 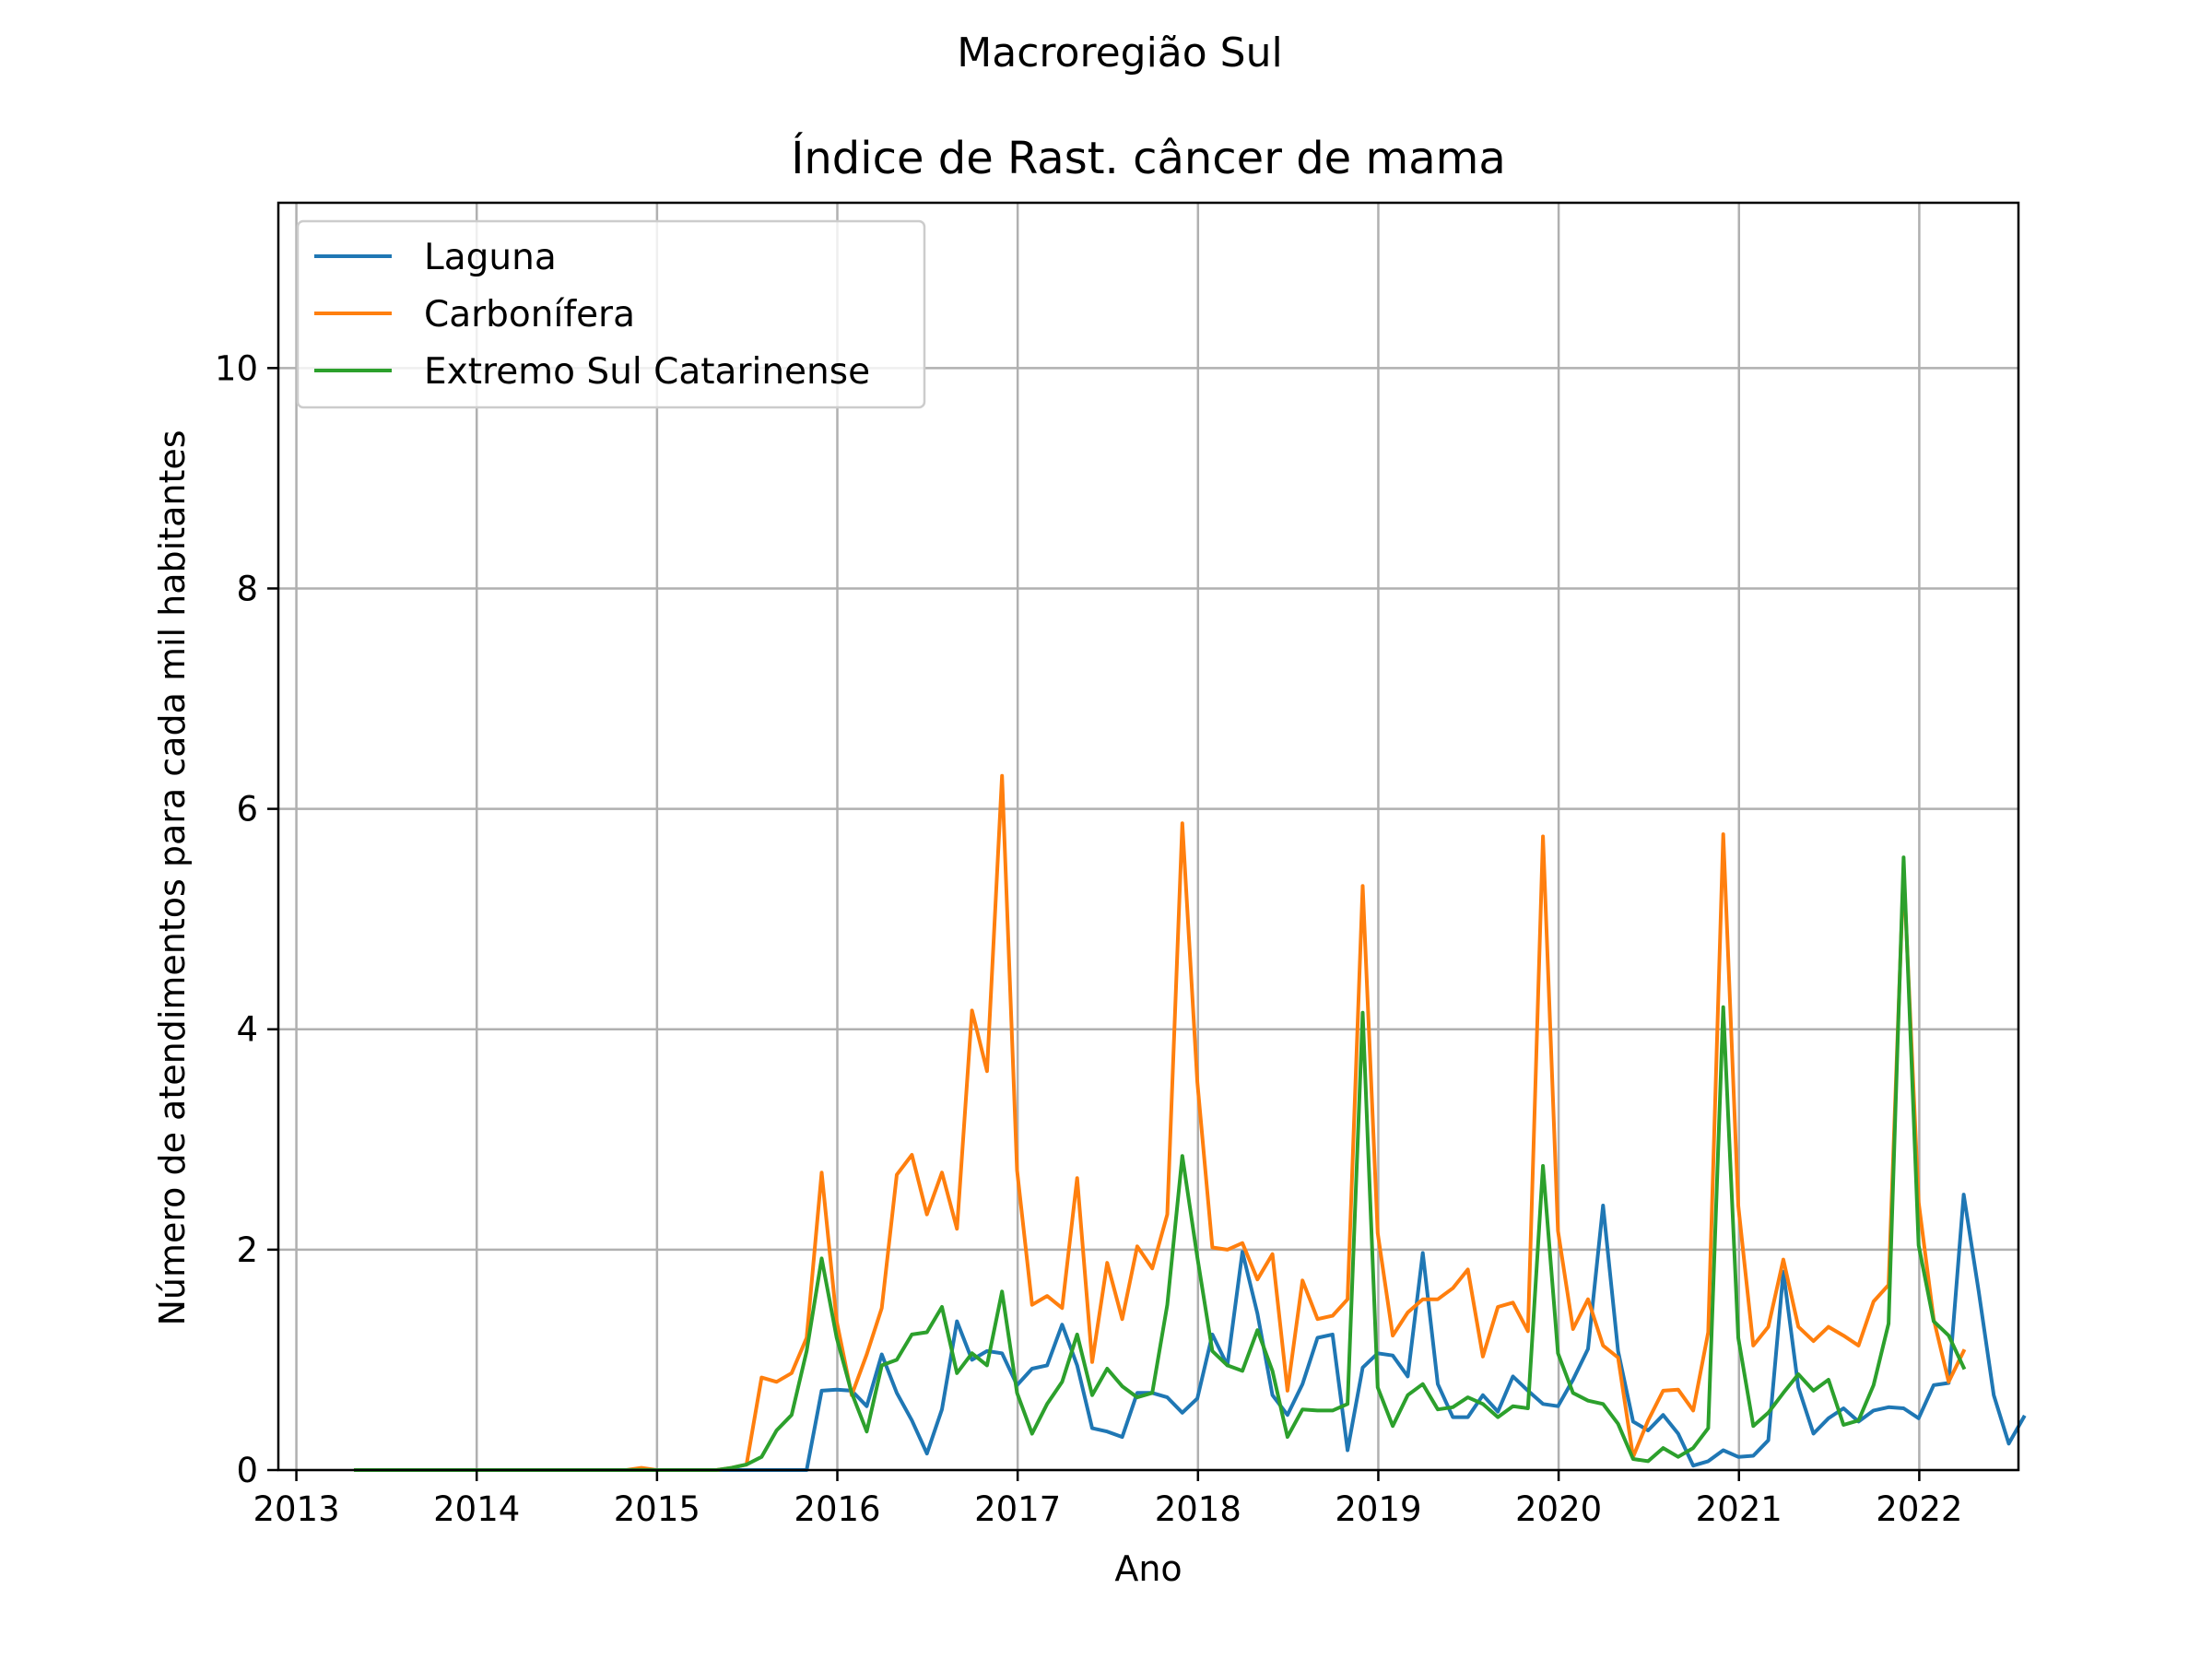 What do you see at coordinates (1148, 158) in the screenshot?
I see `chart-title: Índice de Rast. câncer de mama` at bounding box center [1148, 158].